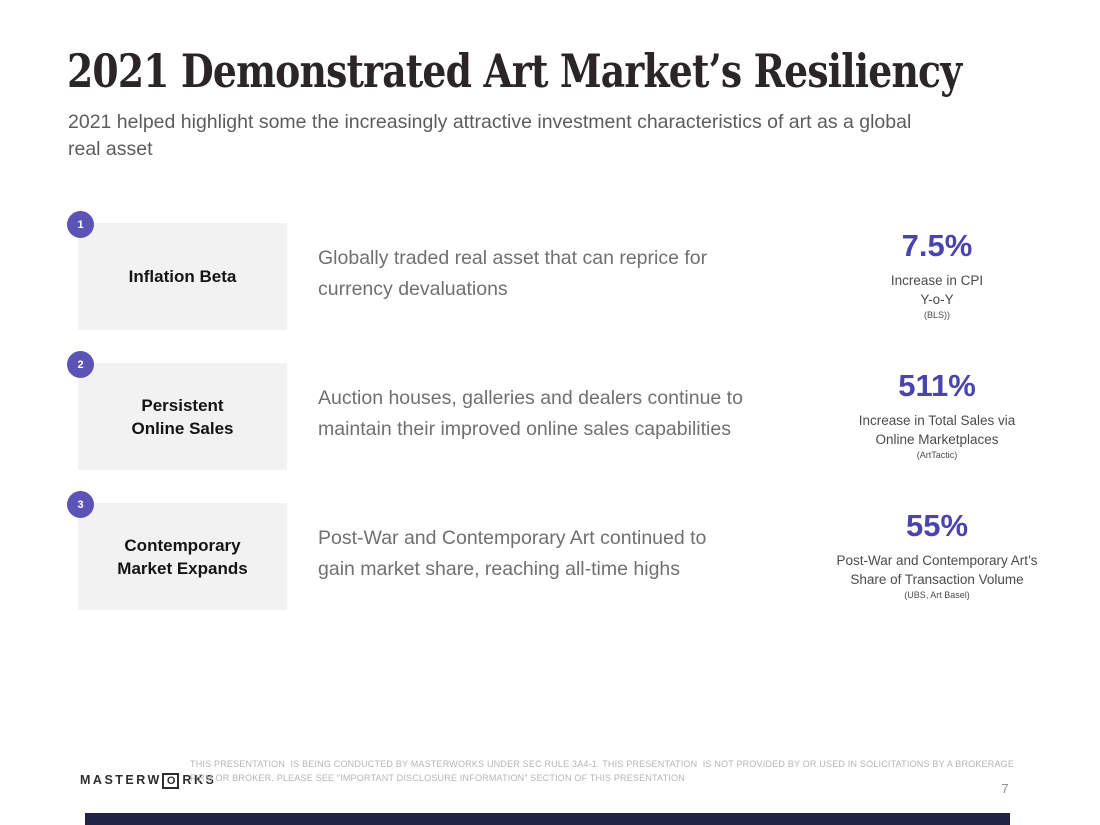 This screenshot has width=1100, height=825. I want to click on stat-value: 55%, so click(937, 525).